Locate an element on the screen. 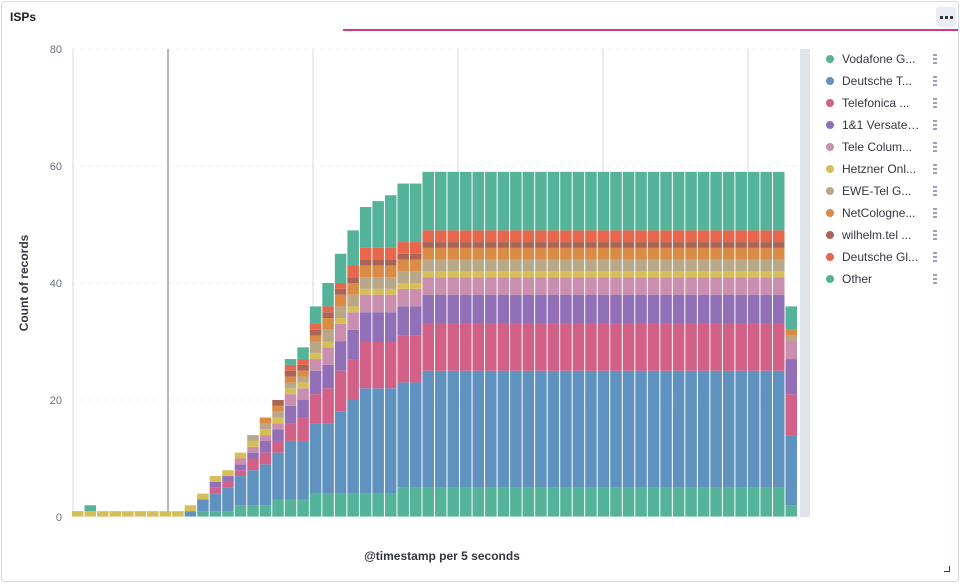 The width and height of the screenshot is (962, 584). panel-options-button is located at coordinates (946, 17).